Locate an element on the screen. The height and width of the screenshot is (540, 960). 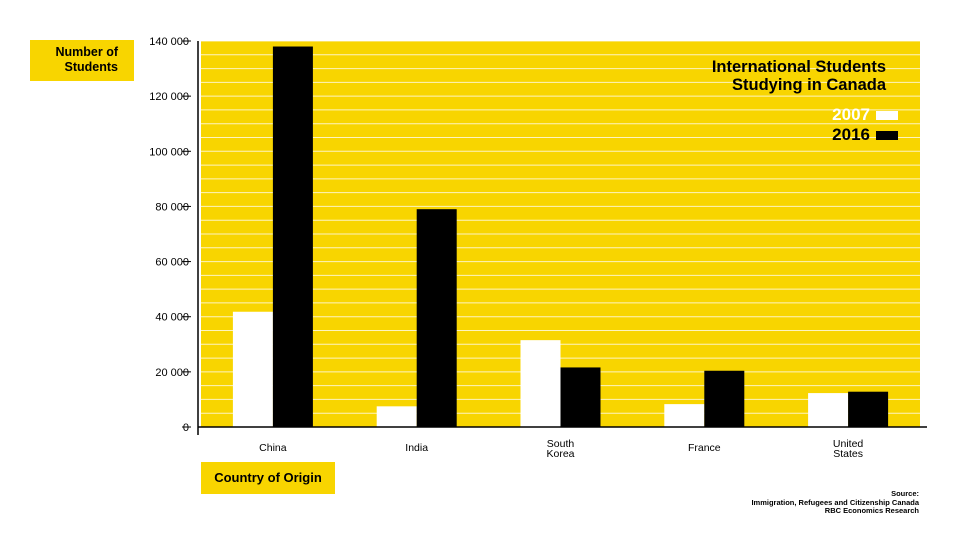
bar-2016-france is located at coordinates (724, 398).